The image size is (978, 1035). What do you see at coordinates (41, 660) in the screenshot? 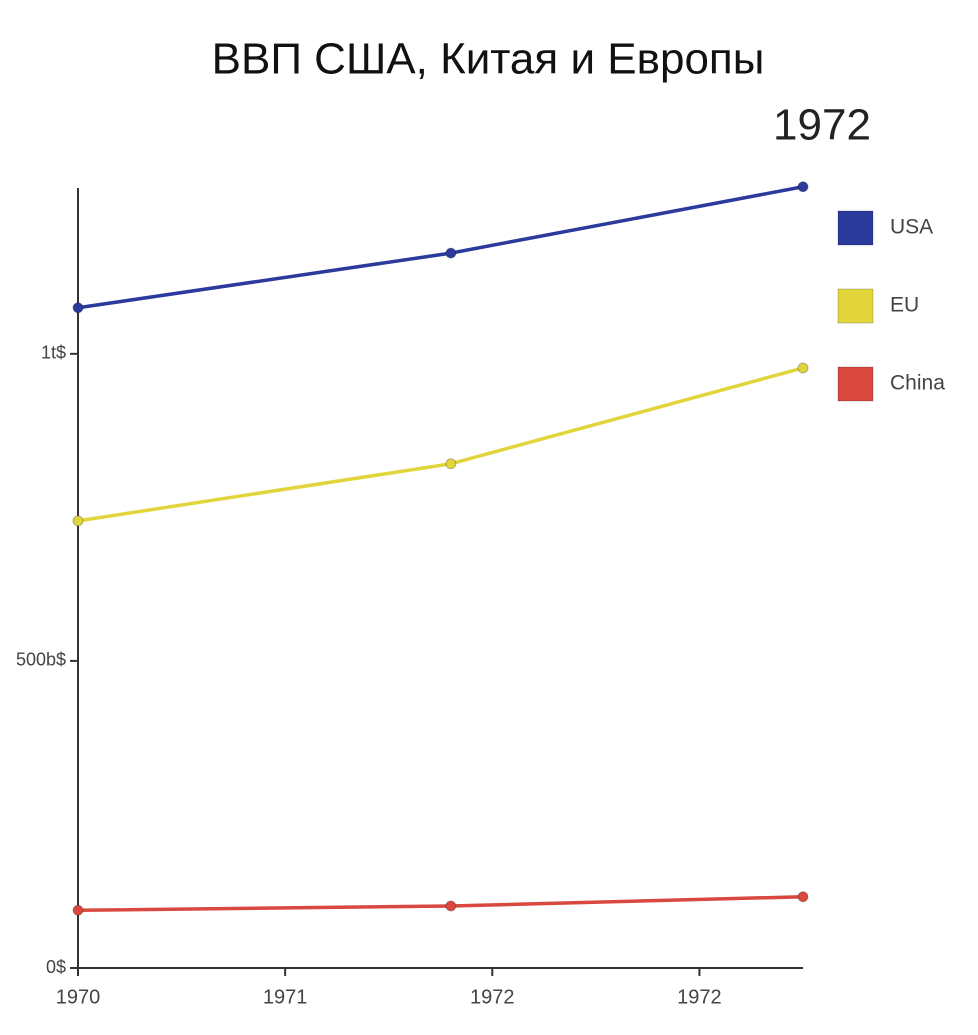
I see `y-tick-label: 500b$` at bounding box center [41, 660].